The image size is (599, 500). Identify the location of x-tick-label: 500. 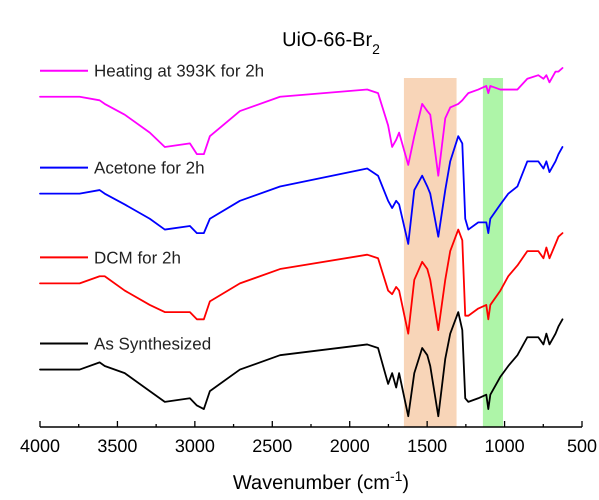
(582, 446).